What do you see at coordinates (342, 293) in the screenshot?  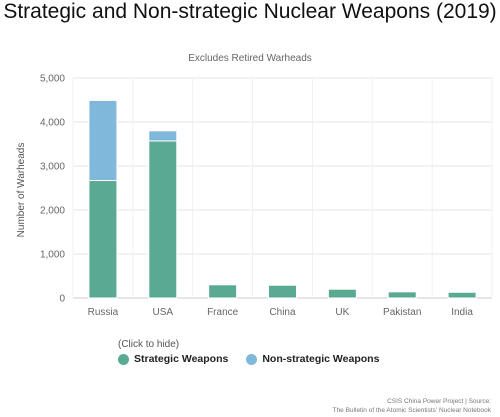 I see `bar-strategic-uk` at bounding box center [342, 293].